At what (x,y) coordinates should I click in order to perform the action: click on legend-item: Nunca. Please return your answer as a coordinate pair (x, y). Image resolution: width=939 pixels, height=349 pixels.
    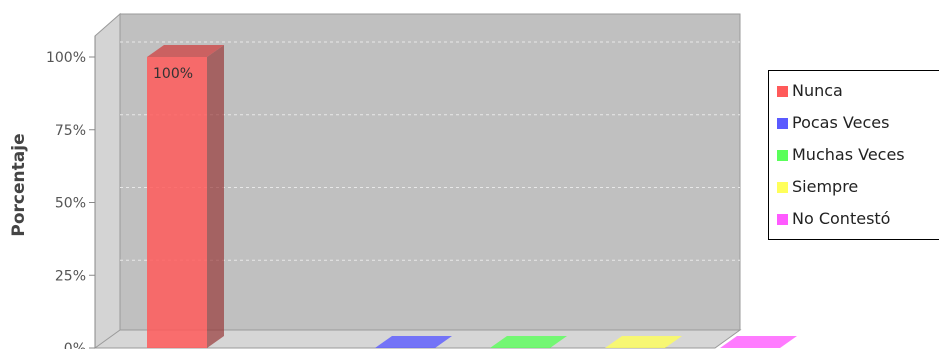
    Looking at the image, I should click on (810, 91).